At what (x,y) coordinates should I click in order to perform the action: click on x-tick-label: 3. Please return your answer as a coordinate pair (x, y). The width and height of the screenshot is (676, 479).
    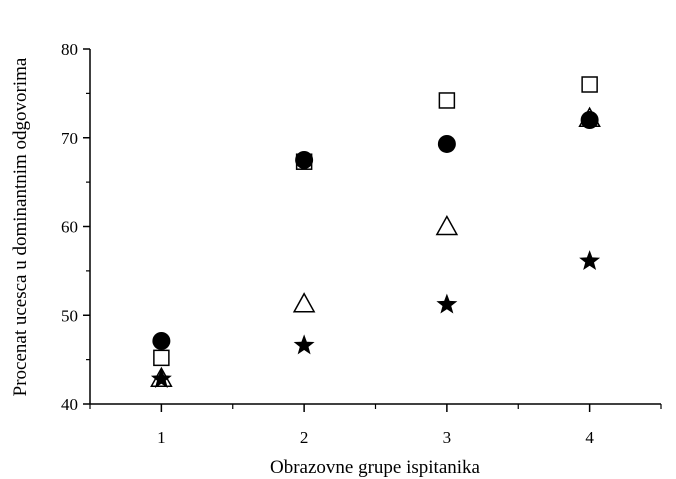
    Looking at the image, I should click on (447, 437).